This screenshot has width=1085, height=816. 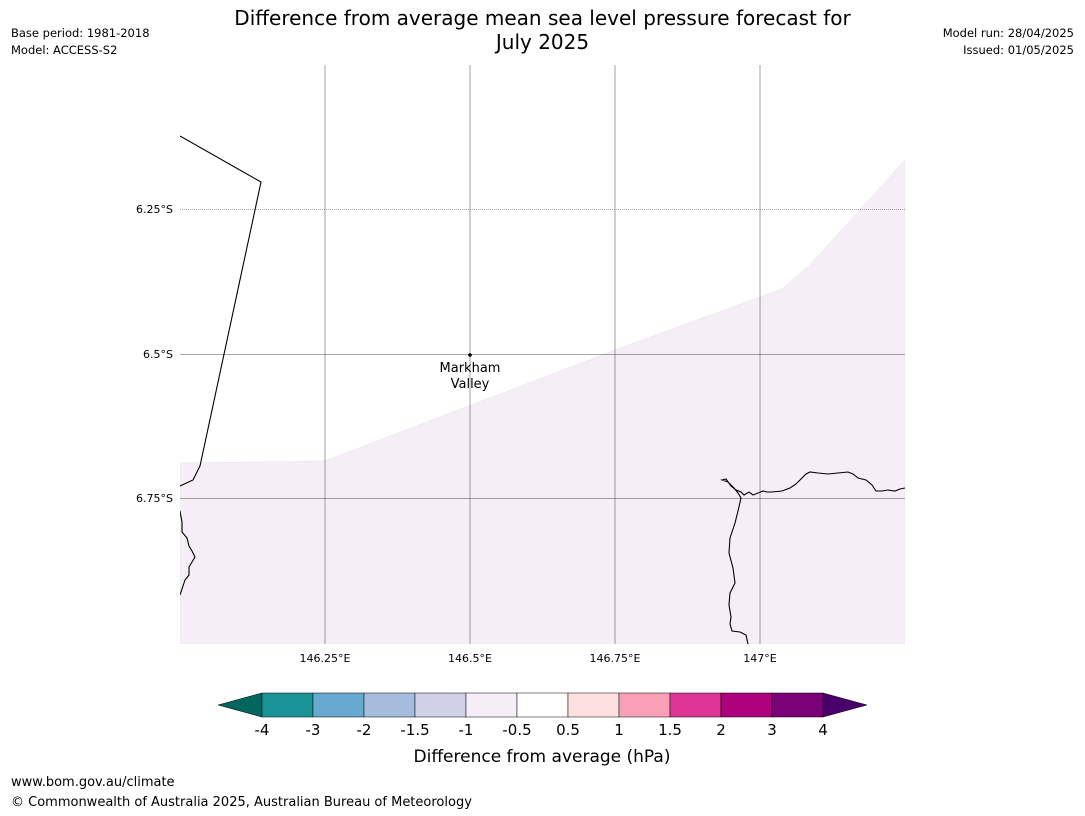 What do you see at coordinates (158, 354) in the screenshot?
I see `lat-label-6-5: 6.5°S` at bounding box center [158, 354].